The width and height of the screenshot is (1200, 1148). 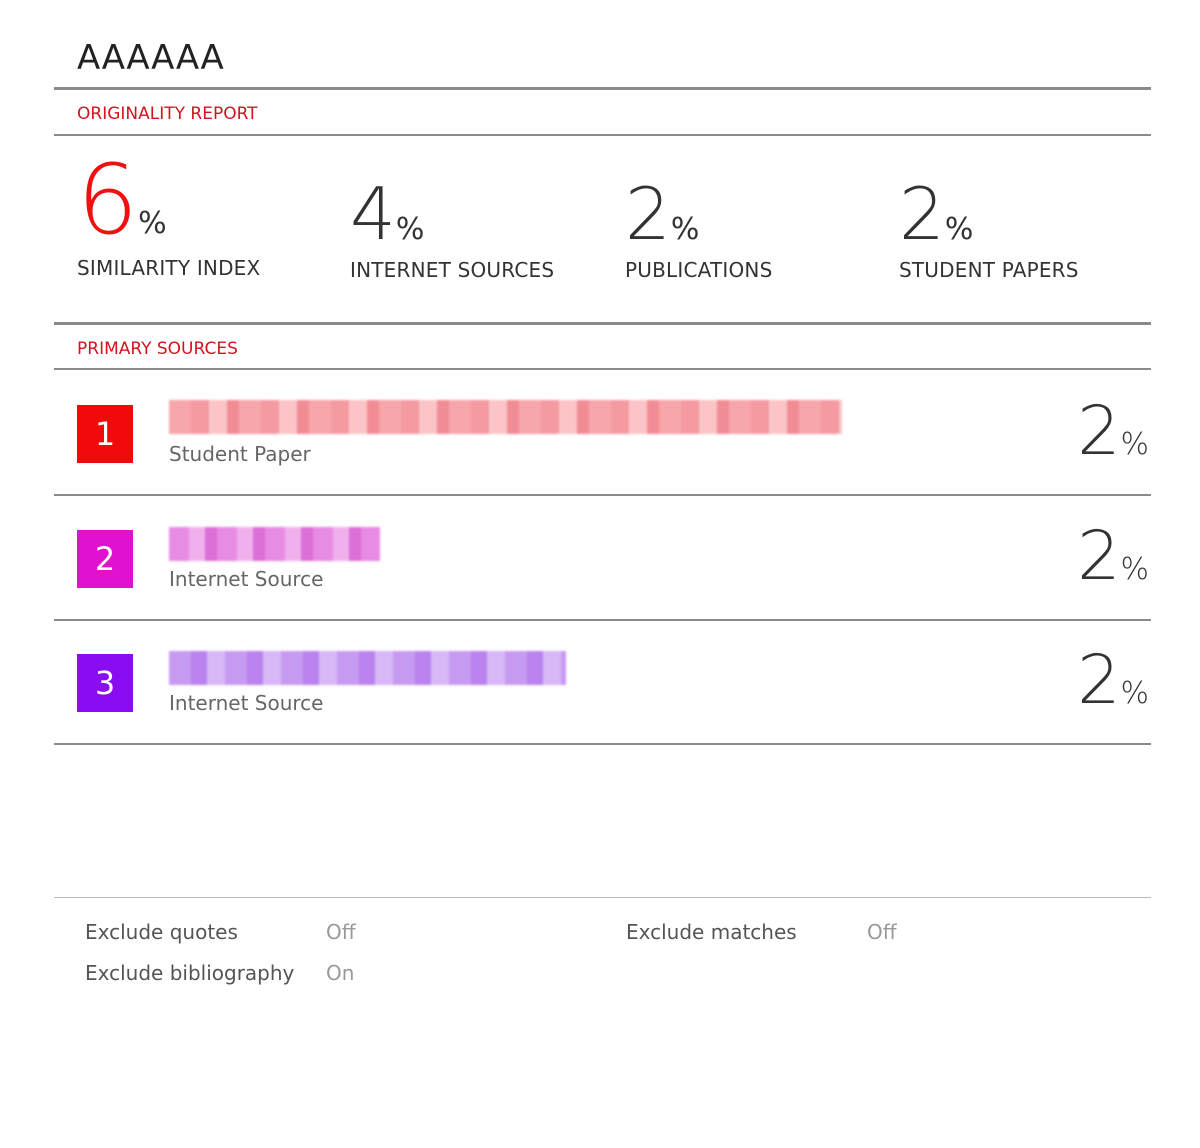 What do you see at coordinates (699, 270) in the screenshot?
I see `stat-label: PUBLICATIONS` at bounding box center [699, 270].